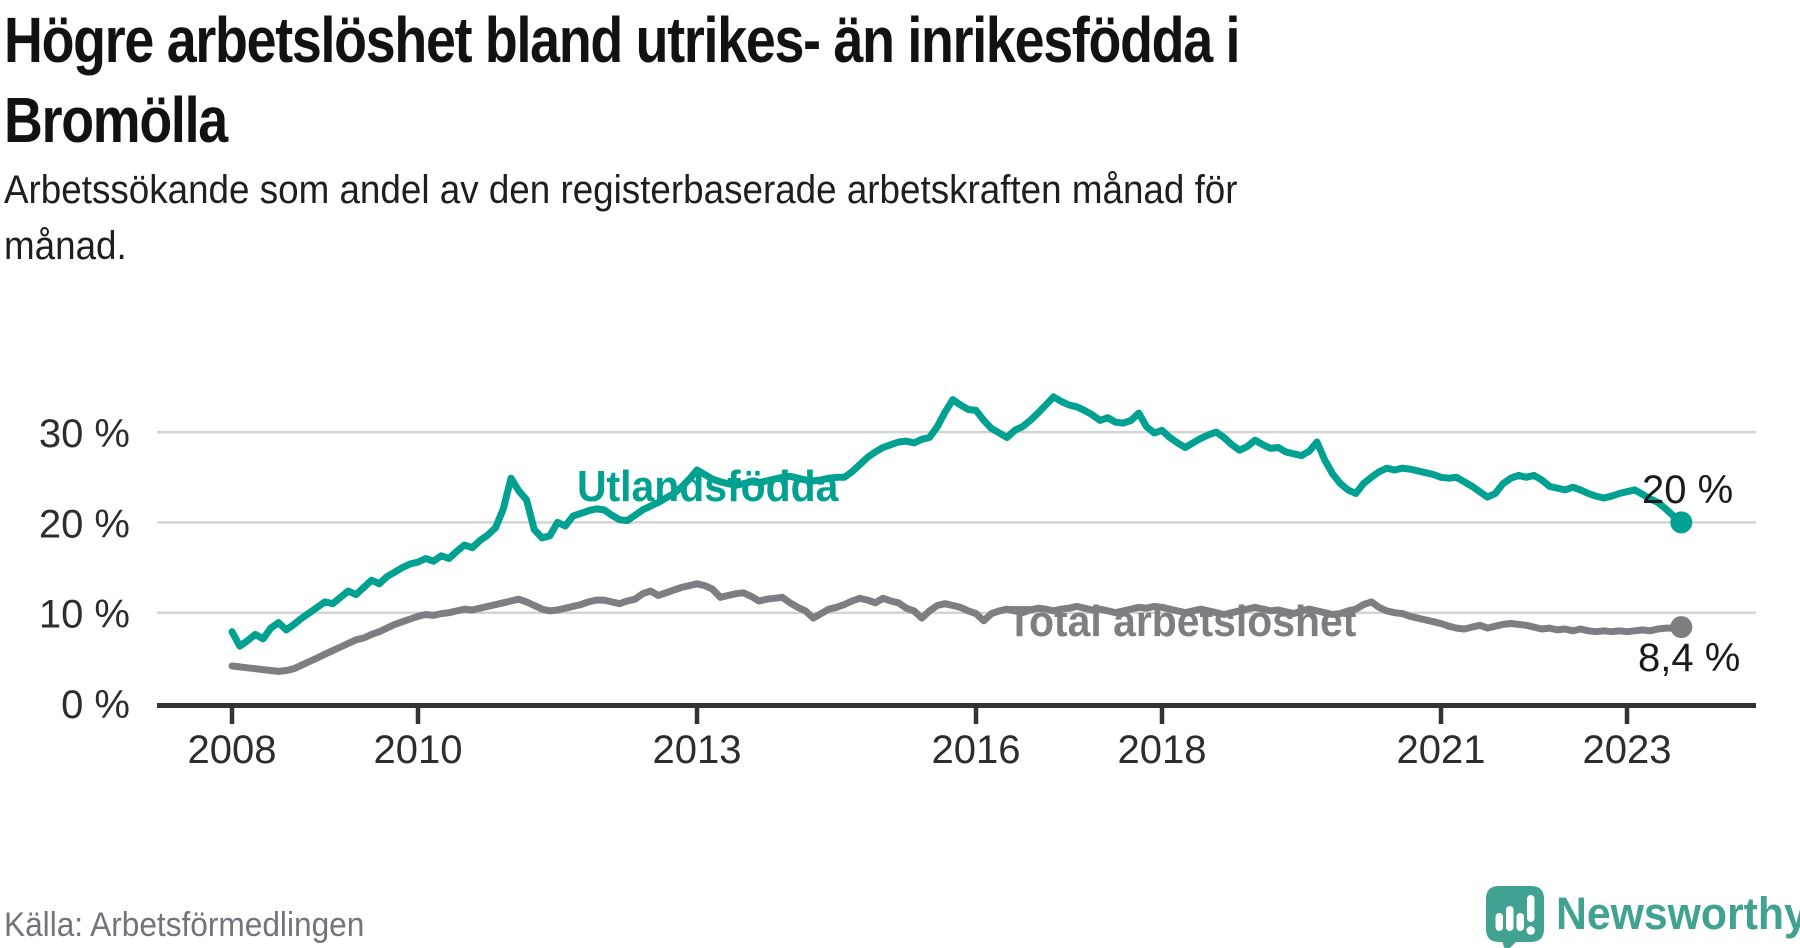  What do you see at coordinates (697, 750) in the screenshot?
I see `x-tick-label-2013: 2013` at bounding box center [697, 750].